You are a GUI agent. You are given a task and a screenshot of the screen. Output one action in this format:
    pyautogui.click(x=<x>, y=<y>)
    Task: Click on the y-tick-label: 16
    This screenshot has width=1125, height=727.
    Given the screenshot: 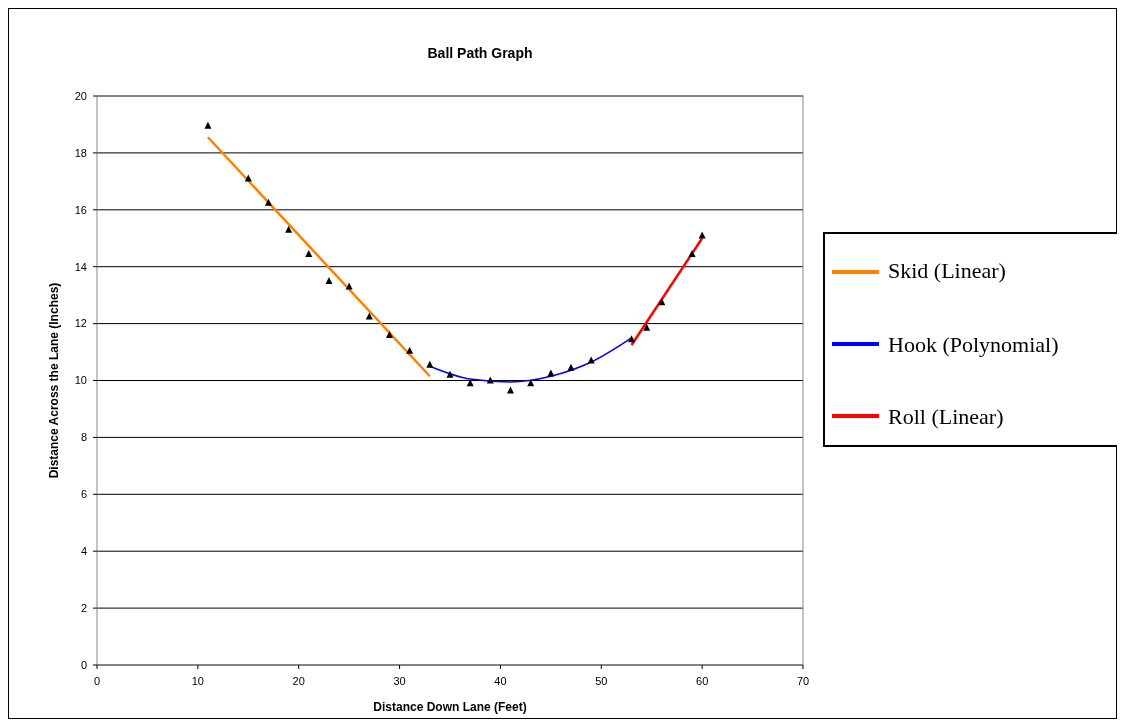 What is the action you would take?
    pyautogui.click(x=80, y=209)
    